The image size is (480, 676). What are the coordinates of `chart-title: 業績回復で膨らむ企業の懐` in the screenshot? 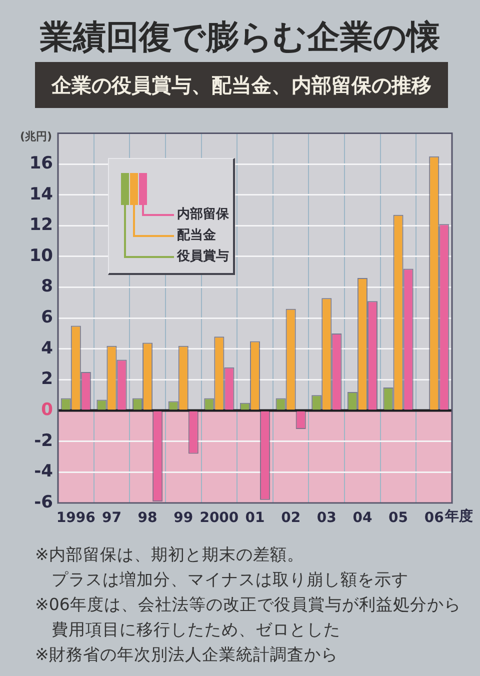 It's located at (240, 37).